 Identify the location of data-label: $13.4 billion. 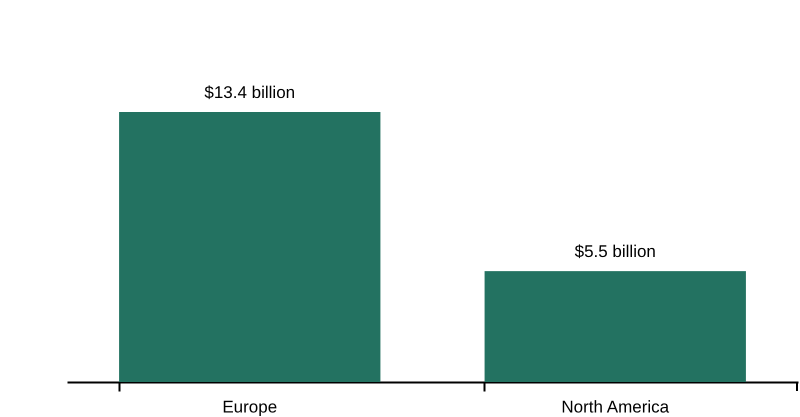
(250, 92).